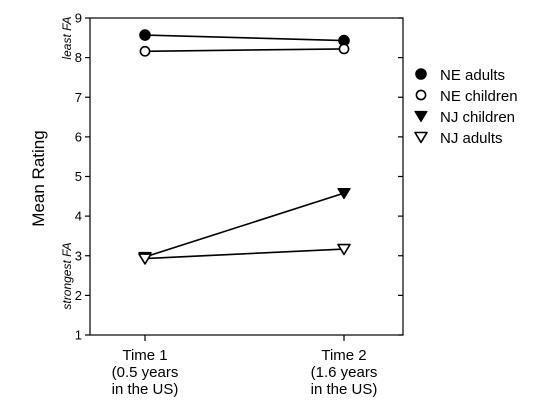 The height and width of the screenshot is (415, 555). I want to click on legend-label-0: NE adults, so click(472, 75).